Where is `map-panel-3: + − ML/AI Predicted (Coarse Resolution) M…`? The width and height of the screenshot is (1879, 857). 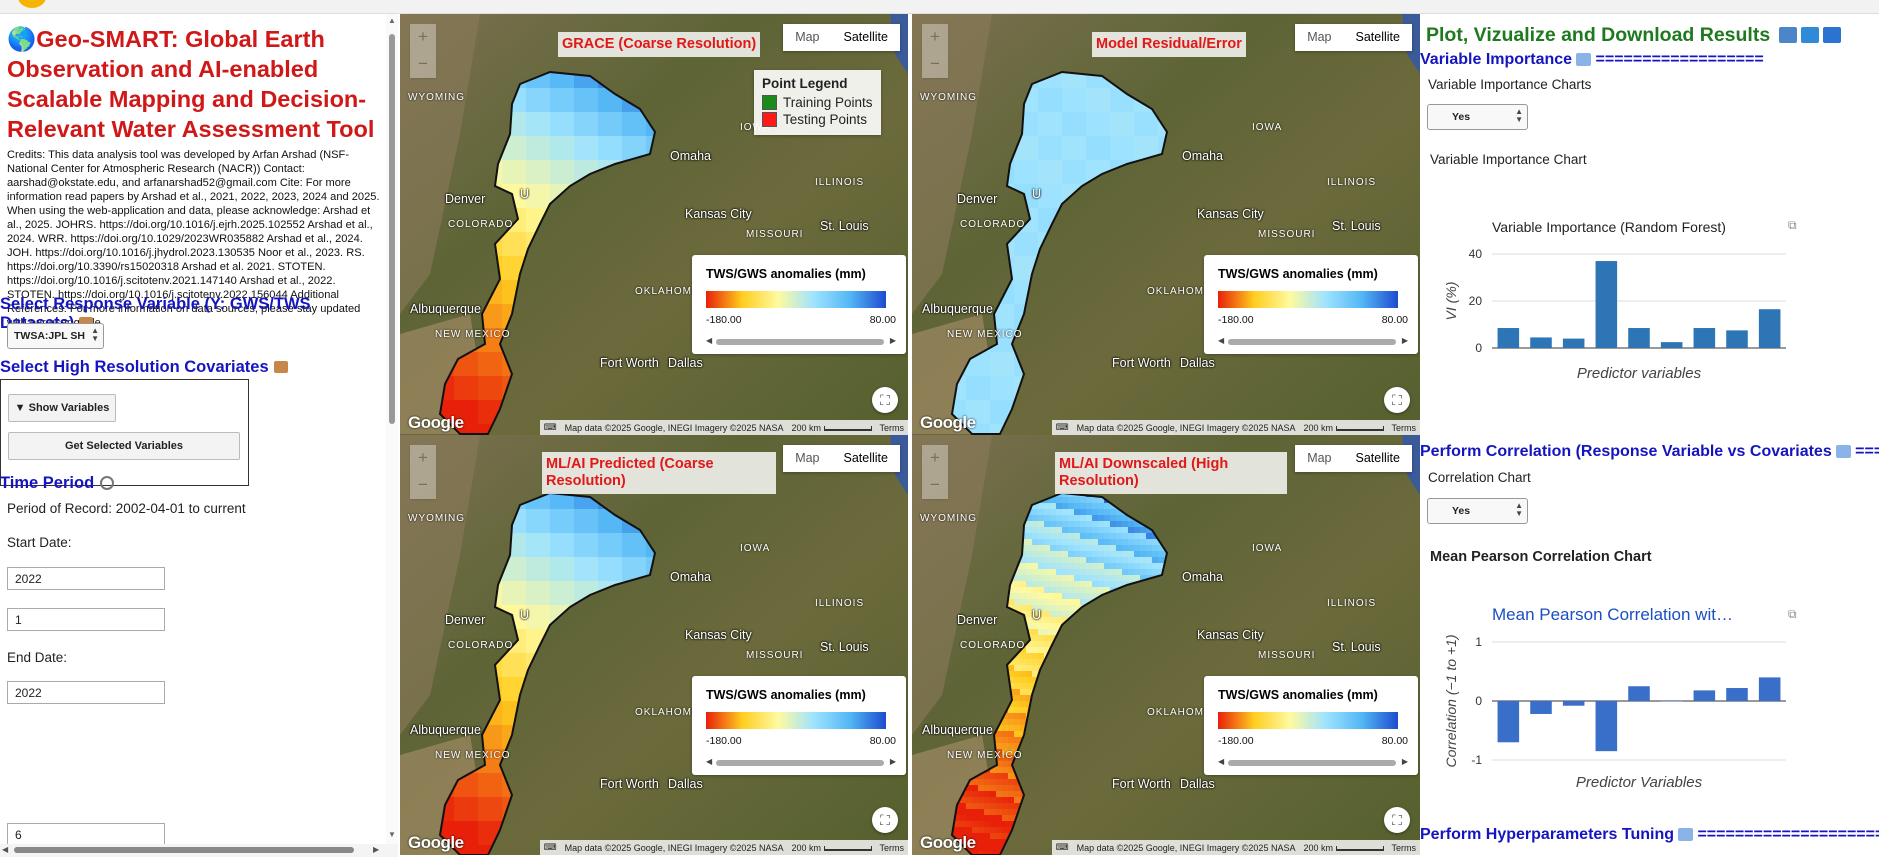 map-panel-3: + − ML/AI Predicted (Coarse Resolution) M… is located at coordinates (654, 645).